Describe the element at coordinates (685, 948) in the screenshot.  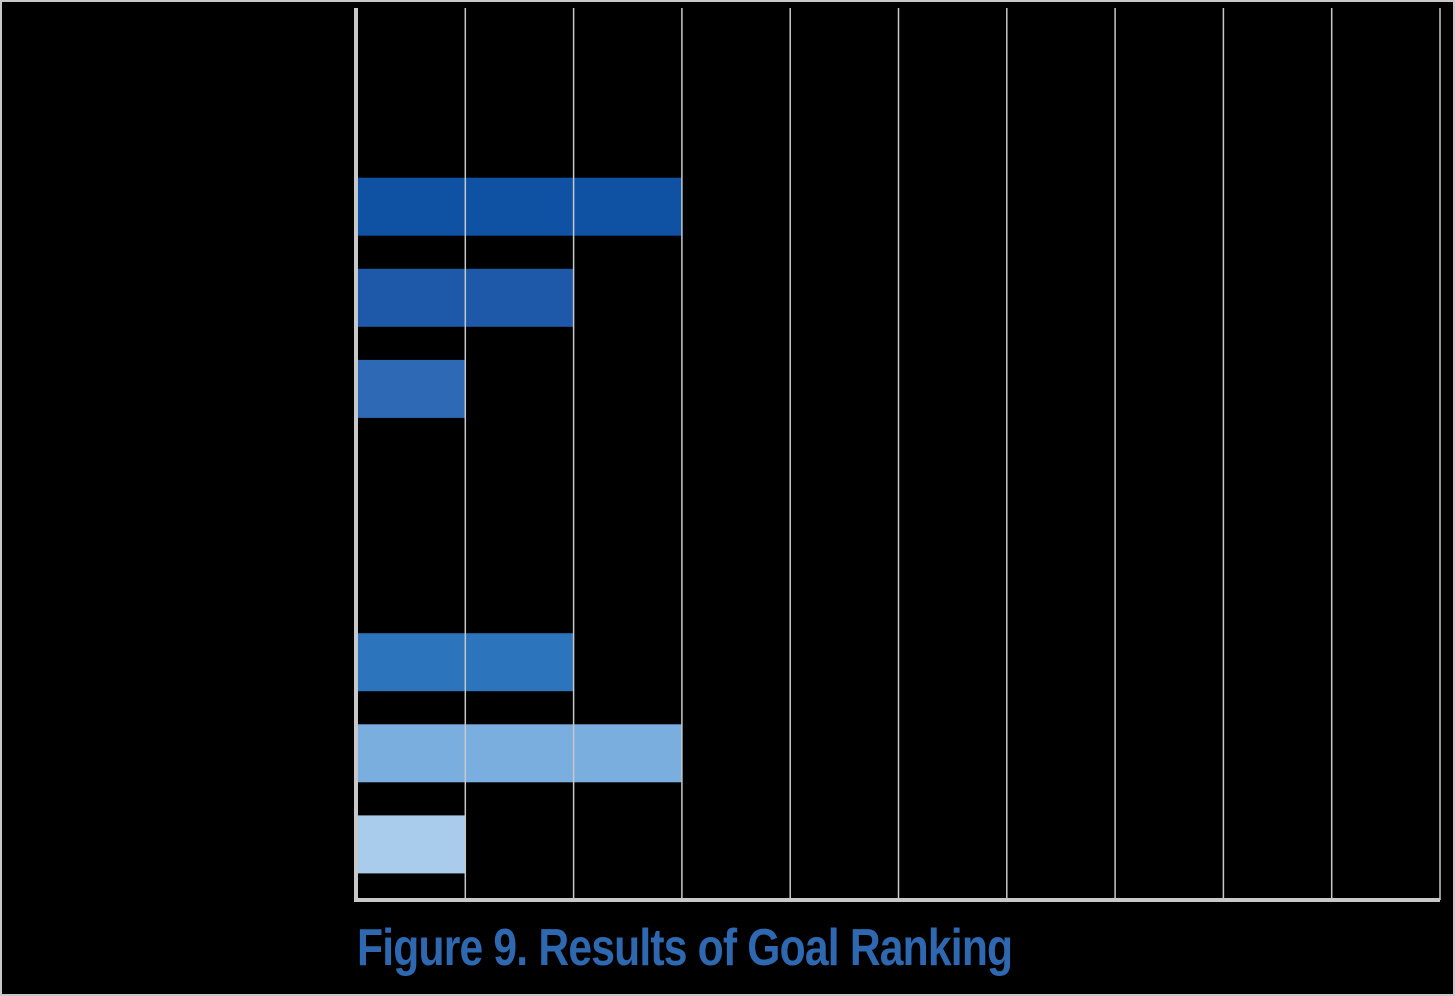
I see `figure-caption: Figure 9. Results of Goal Ranking` at that location.